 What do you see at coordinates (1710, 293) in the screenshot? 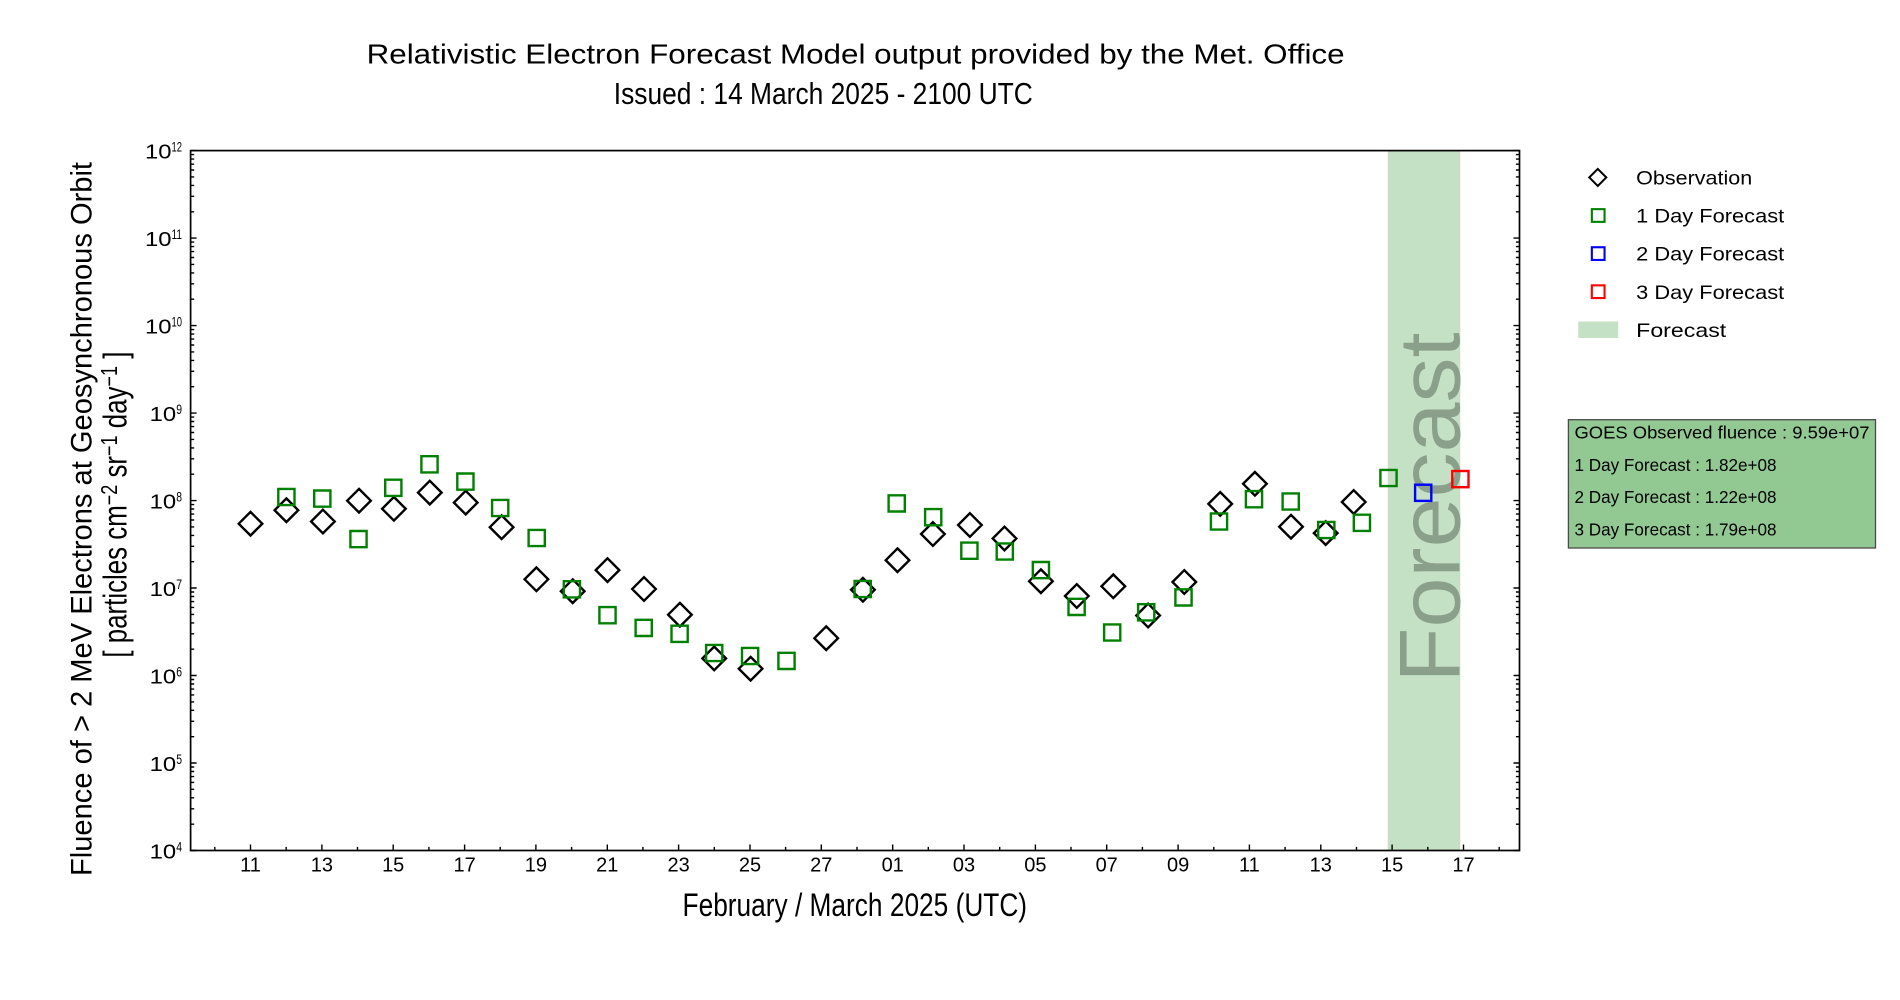
I see `svg-text: 3 Day Forecast` at bounding box center [1710, 293].